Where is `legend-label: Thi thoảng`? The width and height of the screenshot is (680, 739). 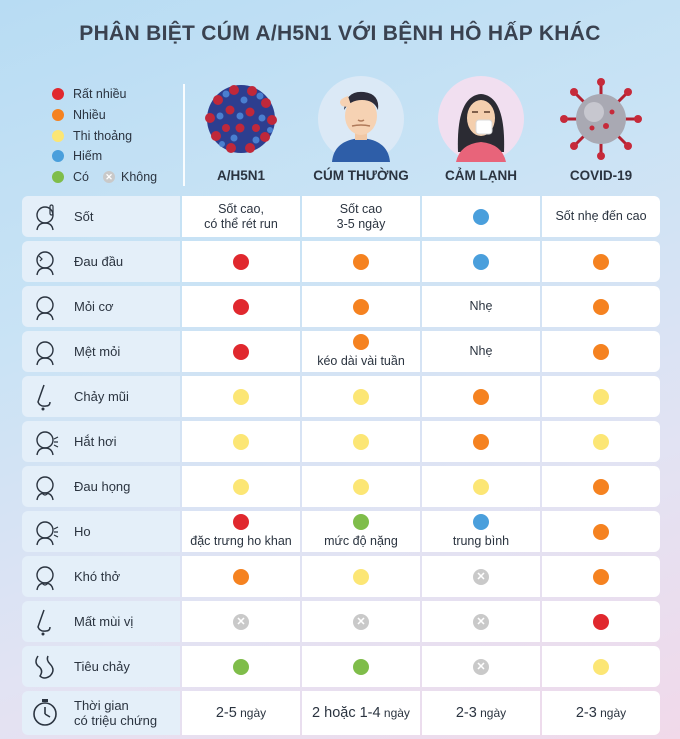 legend-label: Thi thoảng is located at coordinates (103, 135).